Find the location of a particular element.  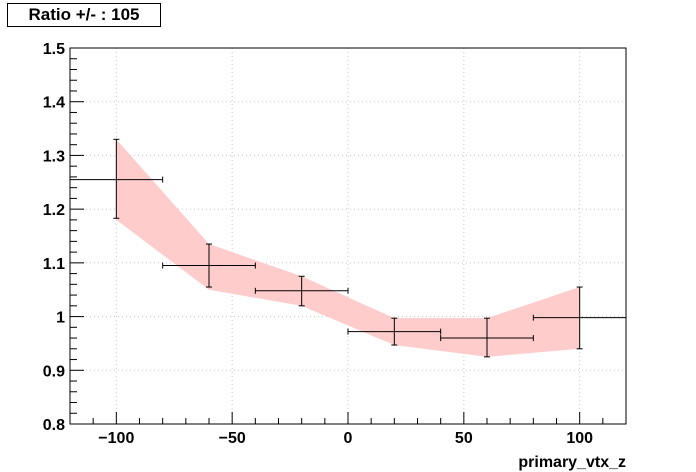

y-tick-label: 1.3 is located at coordinates (54, 156).